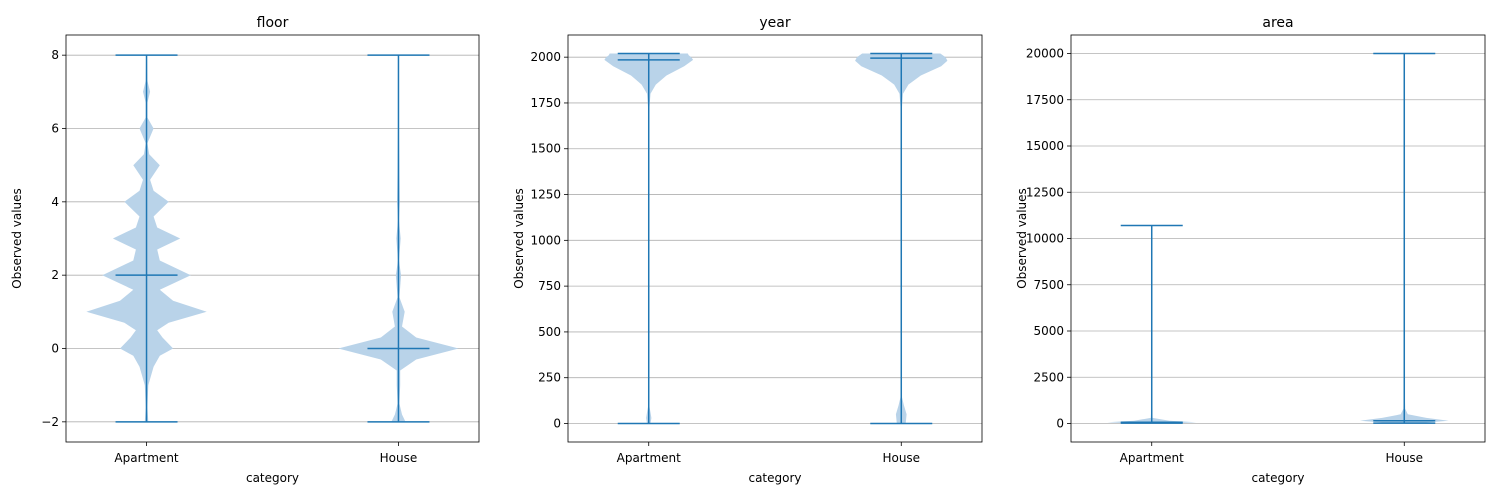 This screenshot has width=1500, height=500. Describe the element at coordinates (1045, 54) in the screenshot. I see `y-tick-label: 20000` at that location.